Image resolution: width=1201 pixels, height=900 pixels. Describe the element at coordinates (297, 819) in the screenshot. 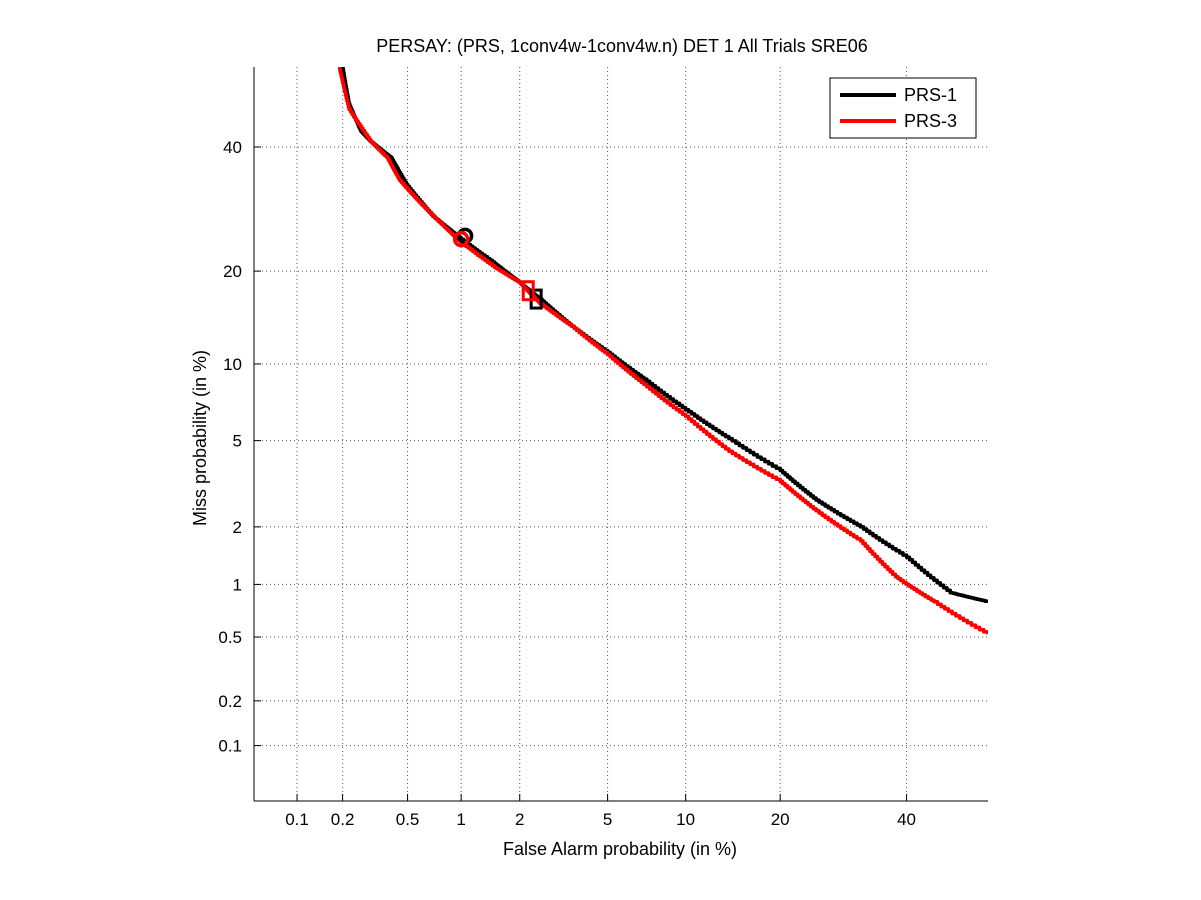

I see `x-tick-label: 0.1` at that location.